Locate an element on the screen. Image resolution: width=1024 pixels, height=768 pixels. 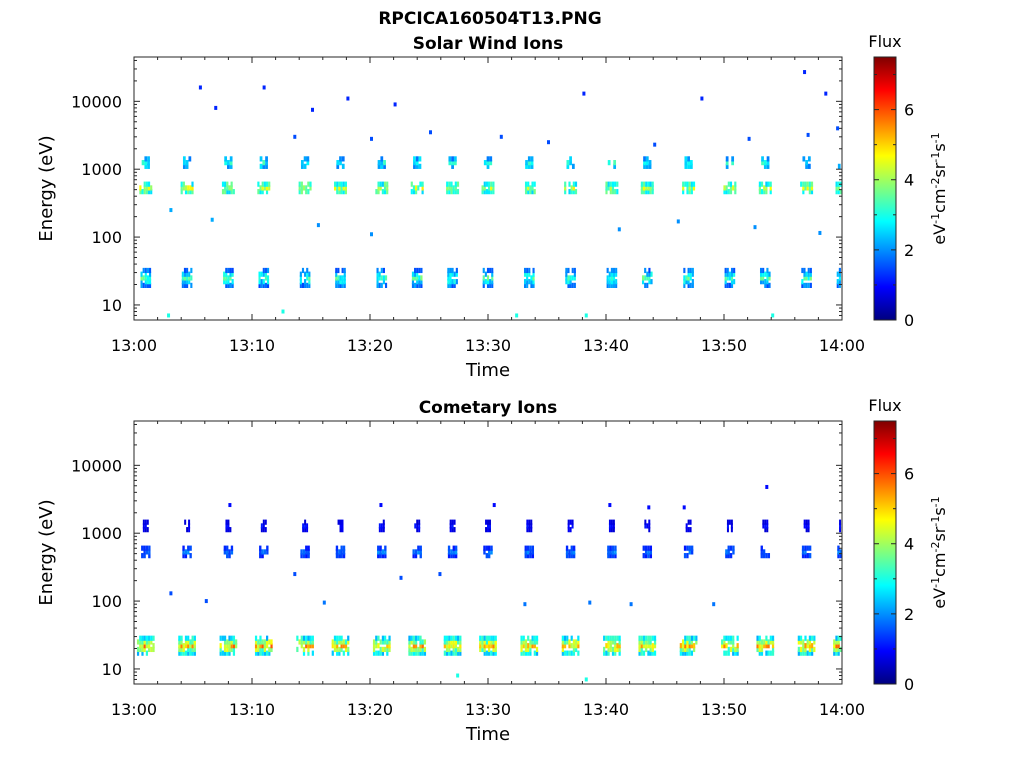
y-tick-label: 10 is located at coordinates (112, 669).